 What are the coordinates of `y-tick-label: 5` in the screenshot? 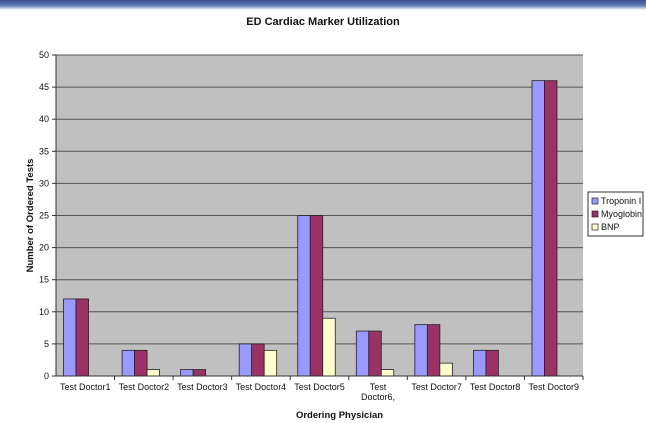 It's located at (46, 344).